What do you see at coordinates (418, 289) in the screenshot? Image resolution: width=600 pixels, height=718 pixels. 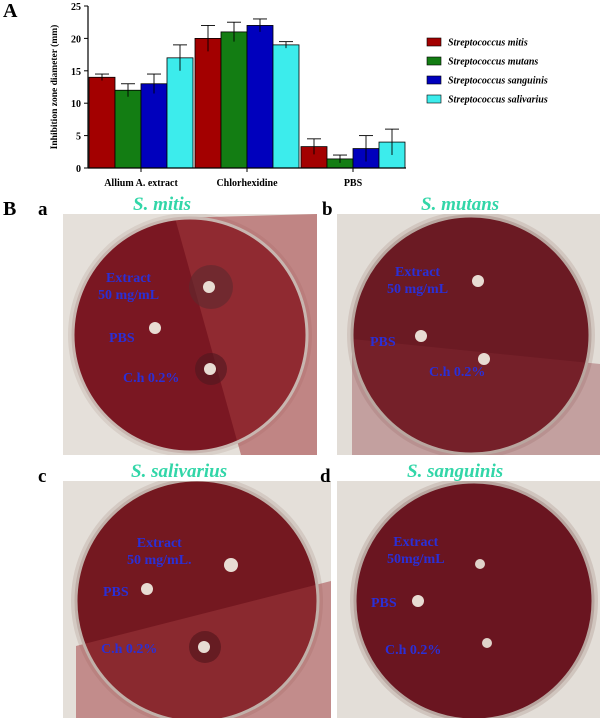 I see `plate-b-conc-text: 50 mg/mL` at bounding box center [418, 289].